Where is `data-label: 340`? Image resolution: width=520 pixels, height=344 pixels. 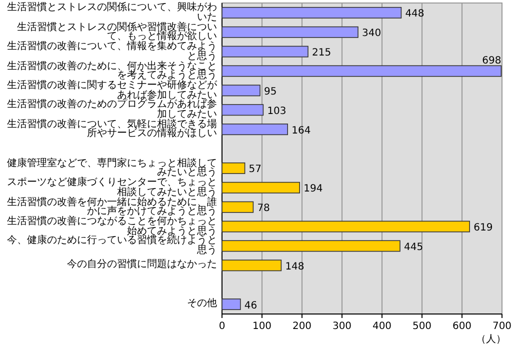
data-label: 340 is located at coordinates (372, 34).